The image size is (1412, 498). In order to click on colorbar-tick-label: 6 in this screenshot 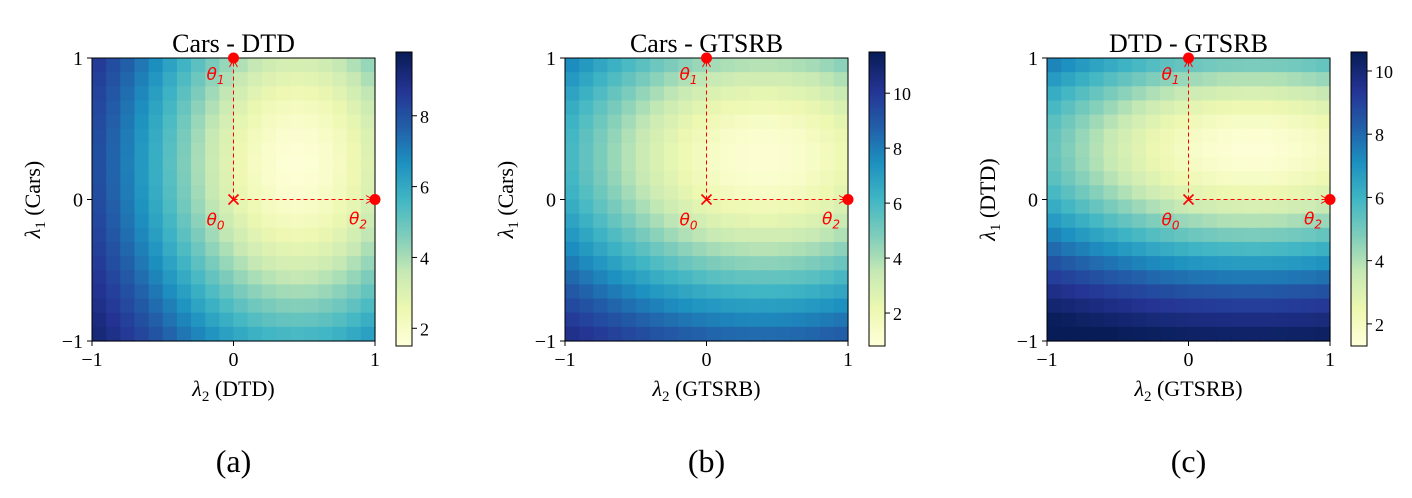, I will do `click(1379, 198)`.